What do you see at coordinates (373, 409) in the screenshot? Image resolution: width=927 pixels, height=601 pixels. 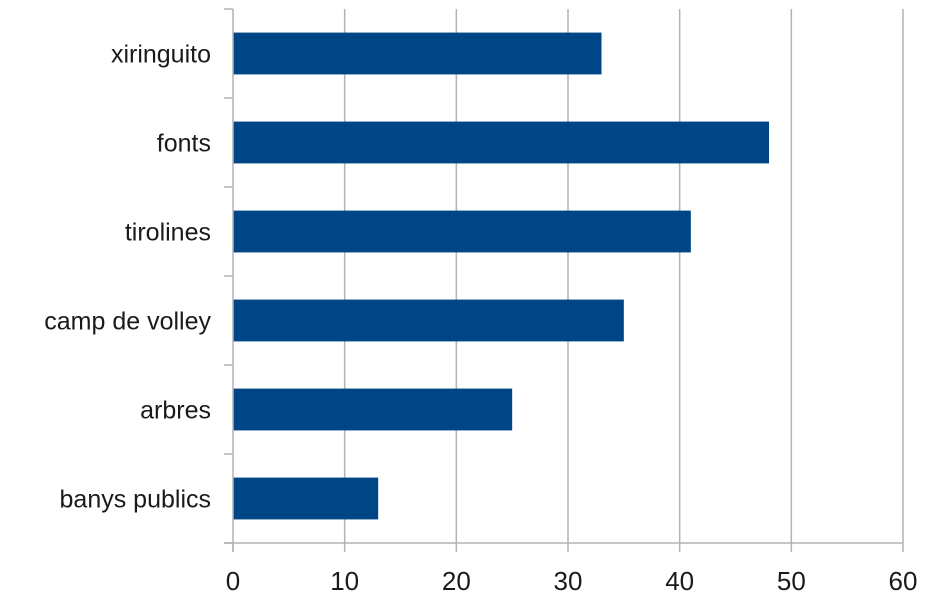 I see `bar-arbres` at bounding box center [373, 409].